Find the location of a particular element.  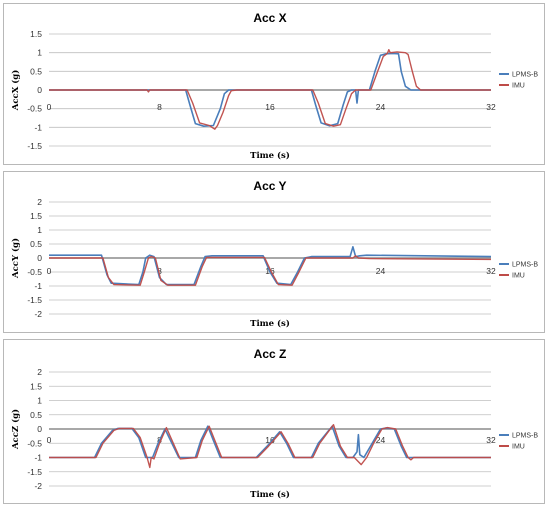

y-axis-label: AccX (g) is located at coordinates (15, 91).